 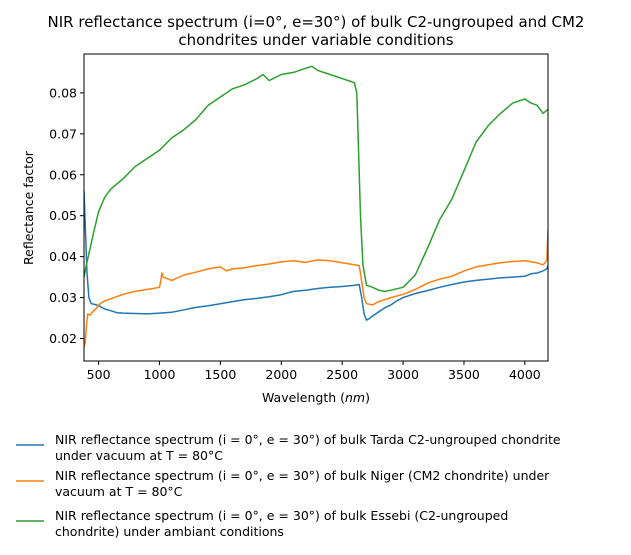 I want to click on x-tick-label: 1500, so click(x=220, y=374).